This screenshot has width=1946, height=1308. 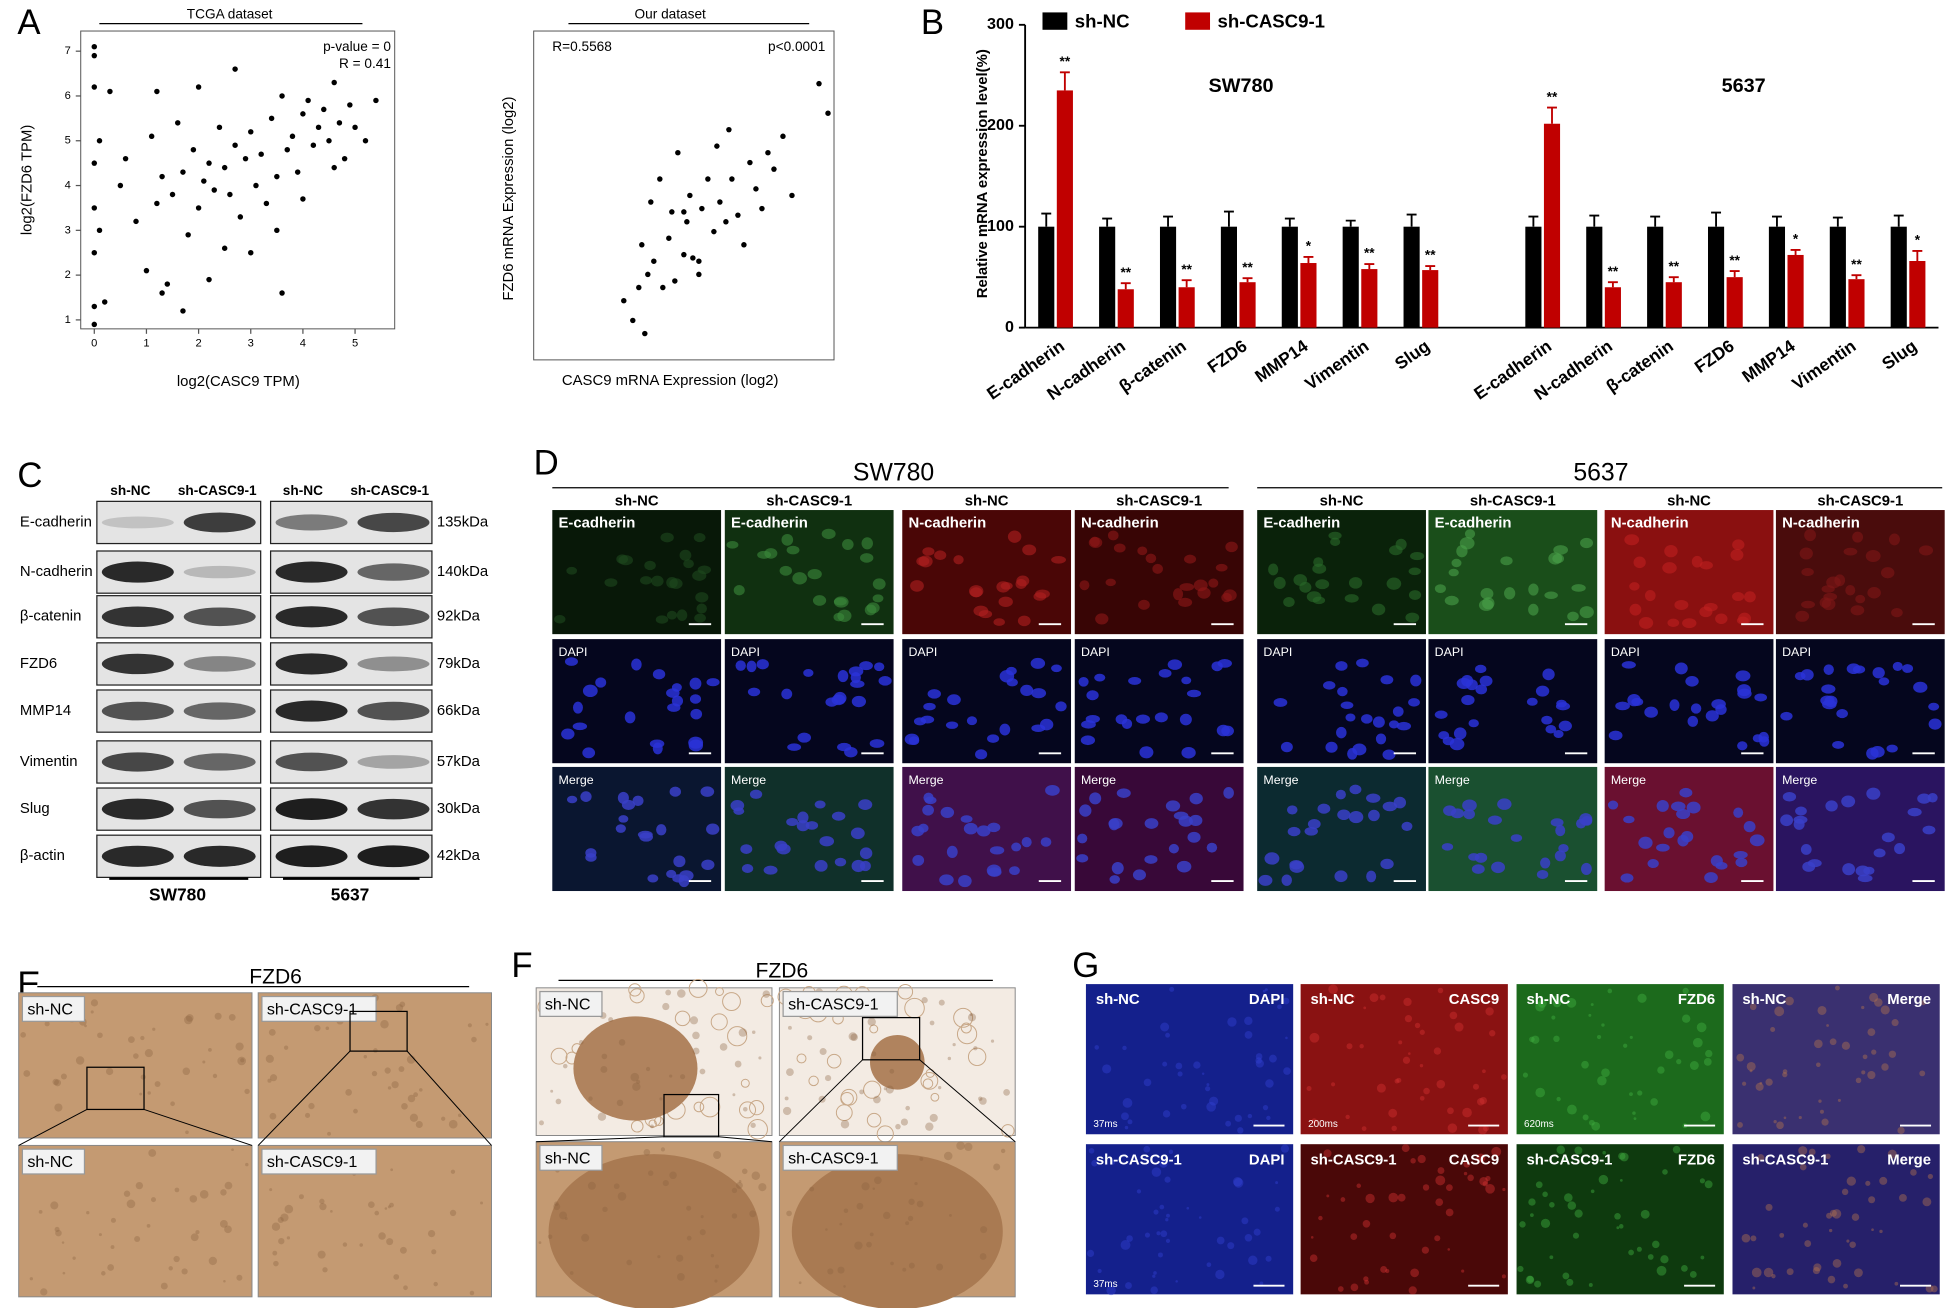 What do you see at coordinates (1198, 21) in the screenshot?
I see `legend-swatch` at bounding box center [1198, 21].